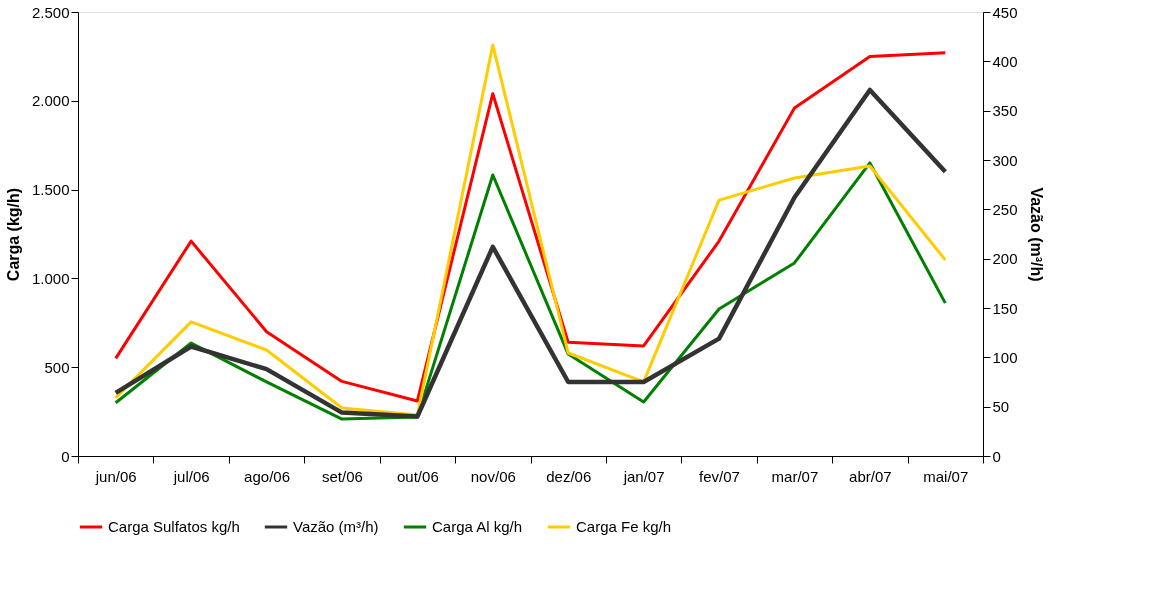 This screenshot has height=601, width=1149. Describe the element at coordinates (1005, 308) in the screenshot. I see `y2-tick-label: 150` at that location.